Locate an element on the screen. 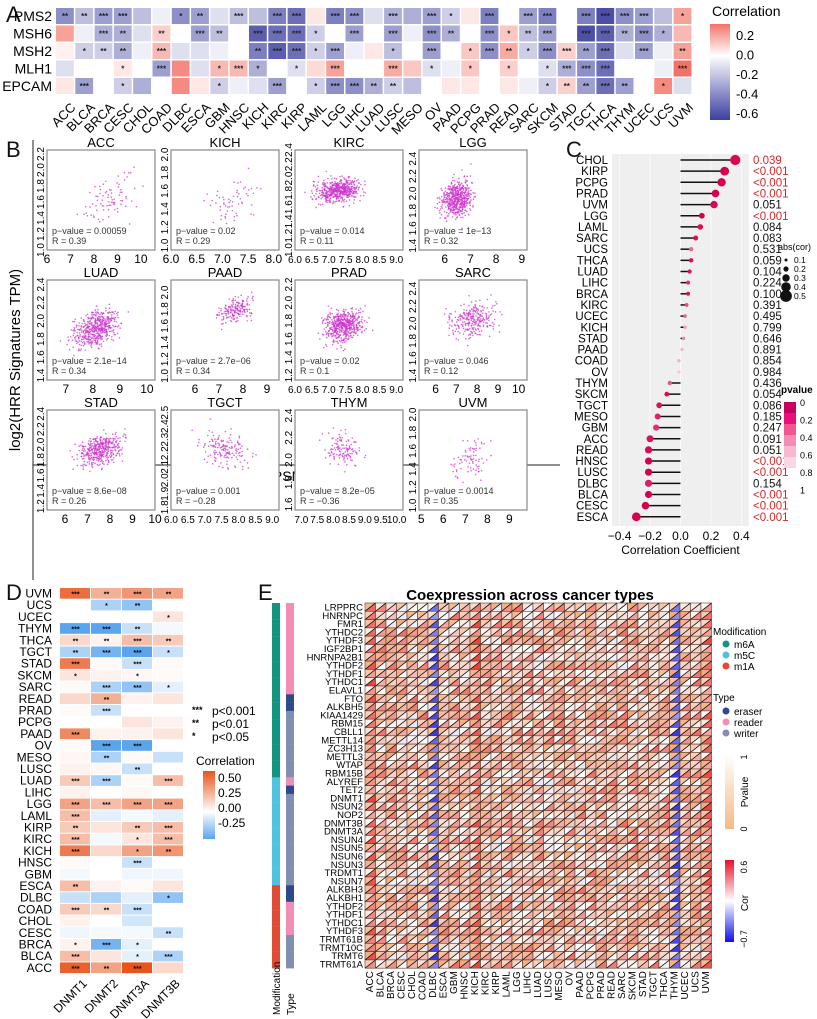  x-tick: −0.4 is located at coordinates (620, 536).